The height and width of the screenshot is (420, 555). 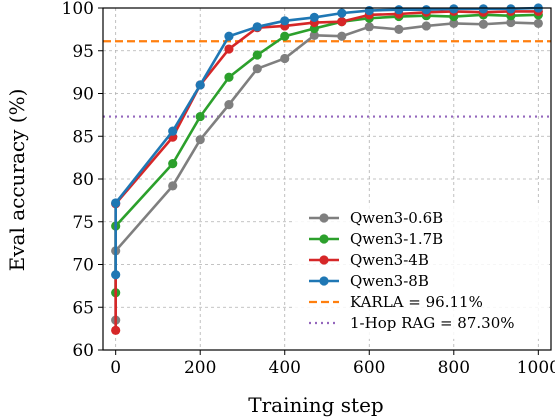 I want to click on y-tick-label: 90, so click(x=83, y=95).